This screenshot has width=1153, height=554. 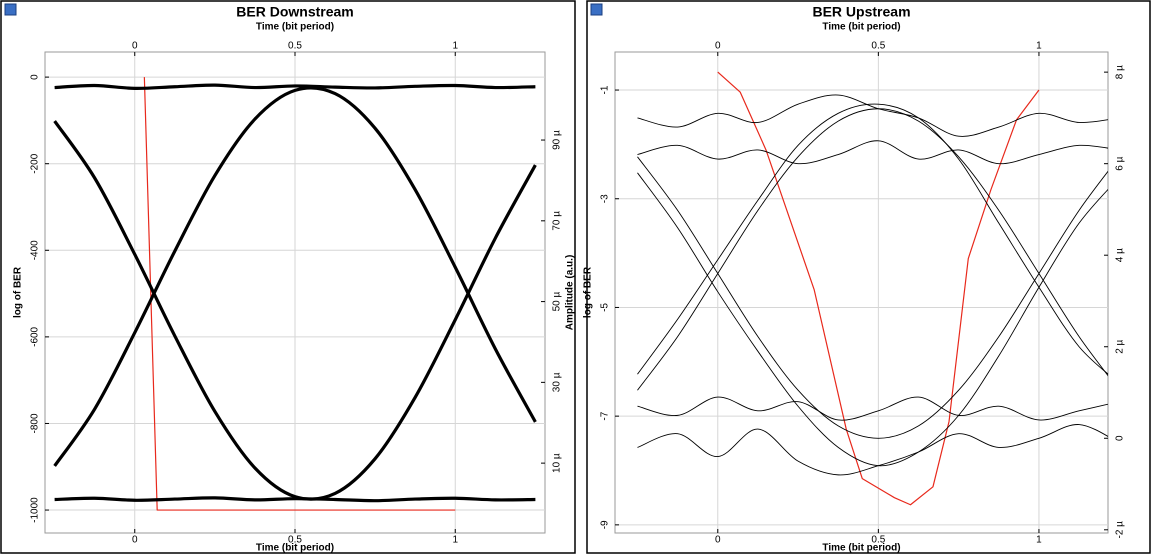 I want to click on y2-tick-label: 70 µ, so click(x=557, y=221).